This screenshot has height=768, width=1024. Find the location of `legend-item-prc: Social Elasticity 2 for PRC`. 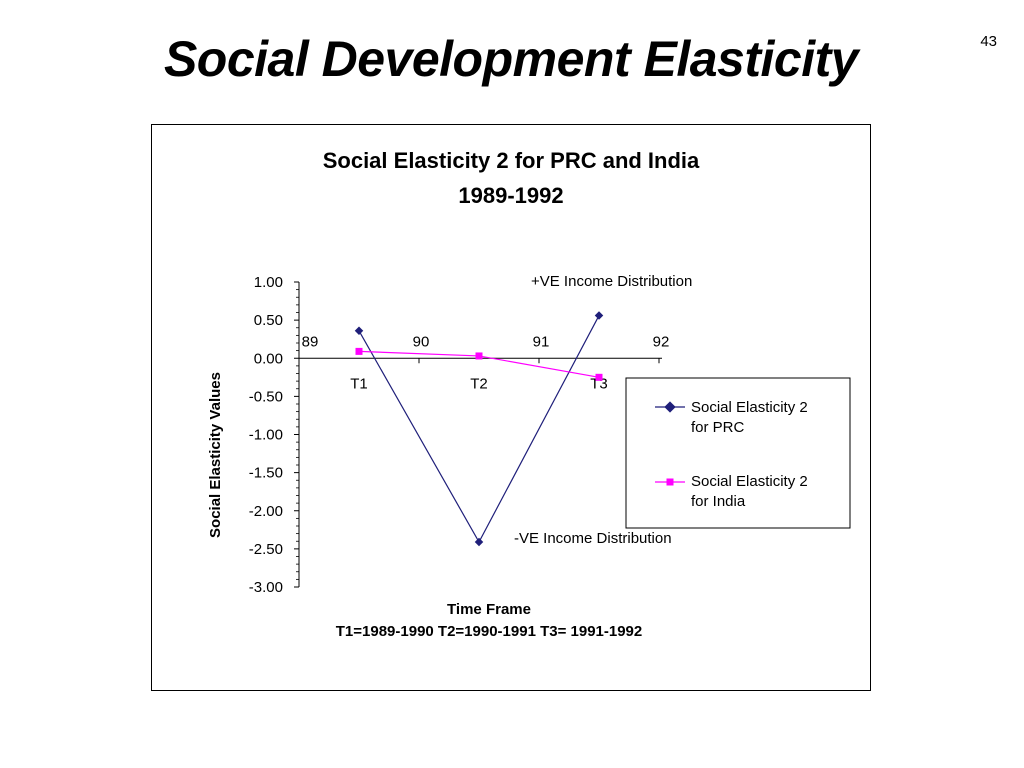

legend-item-prc: Social Elasticity 2 for PRC is located at coordinates (731, 417).